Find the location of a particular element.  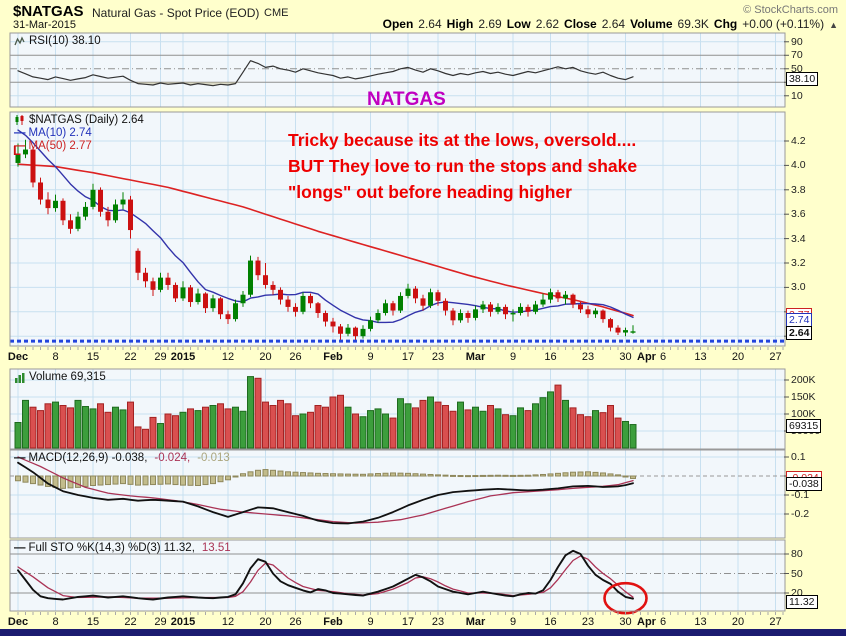

y-axis-tick-label: 50 is located at coordinates (797, 68).